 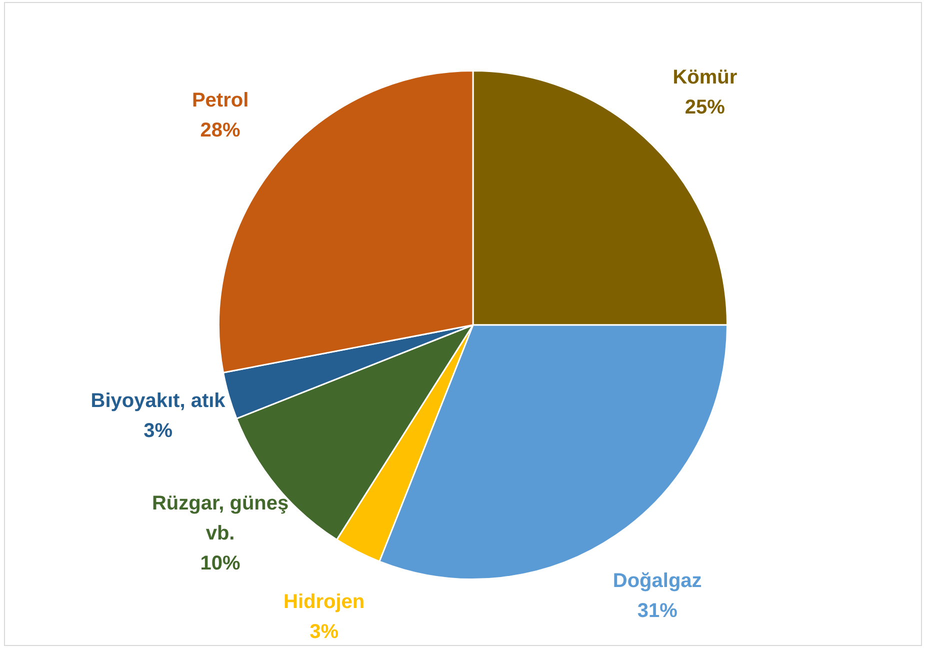 What do you see at coordinates (324, 601) in the screenshot?
I see `slice-label: Hidrojen` at bounding box center [324, 601].